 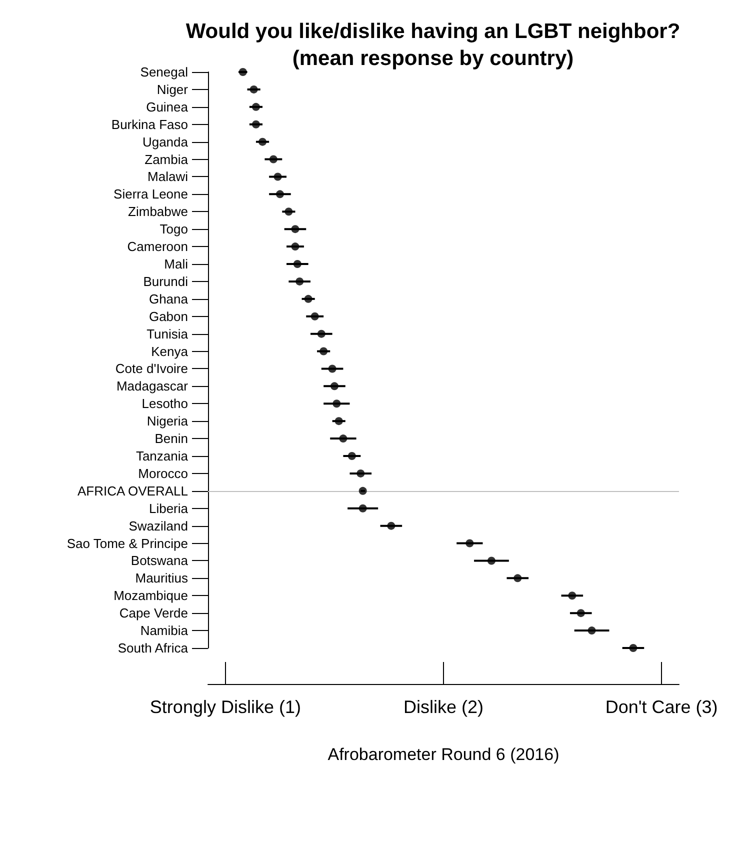 What do you see at coordinates (153, 613) in the screenshot?
I see `y-tick-label: Cape Verde` at bounding box center [153, 613].